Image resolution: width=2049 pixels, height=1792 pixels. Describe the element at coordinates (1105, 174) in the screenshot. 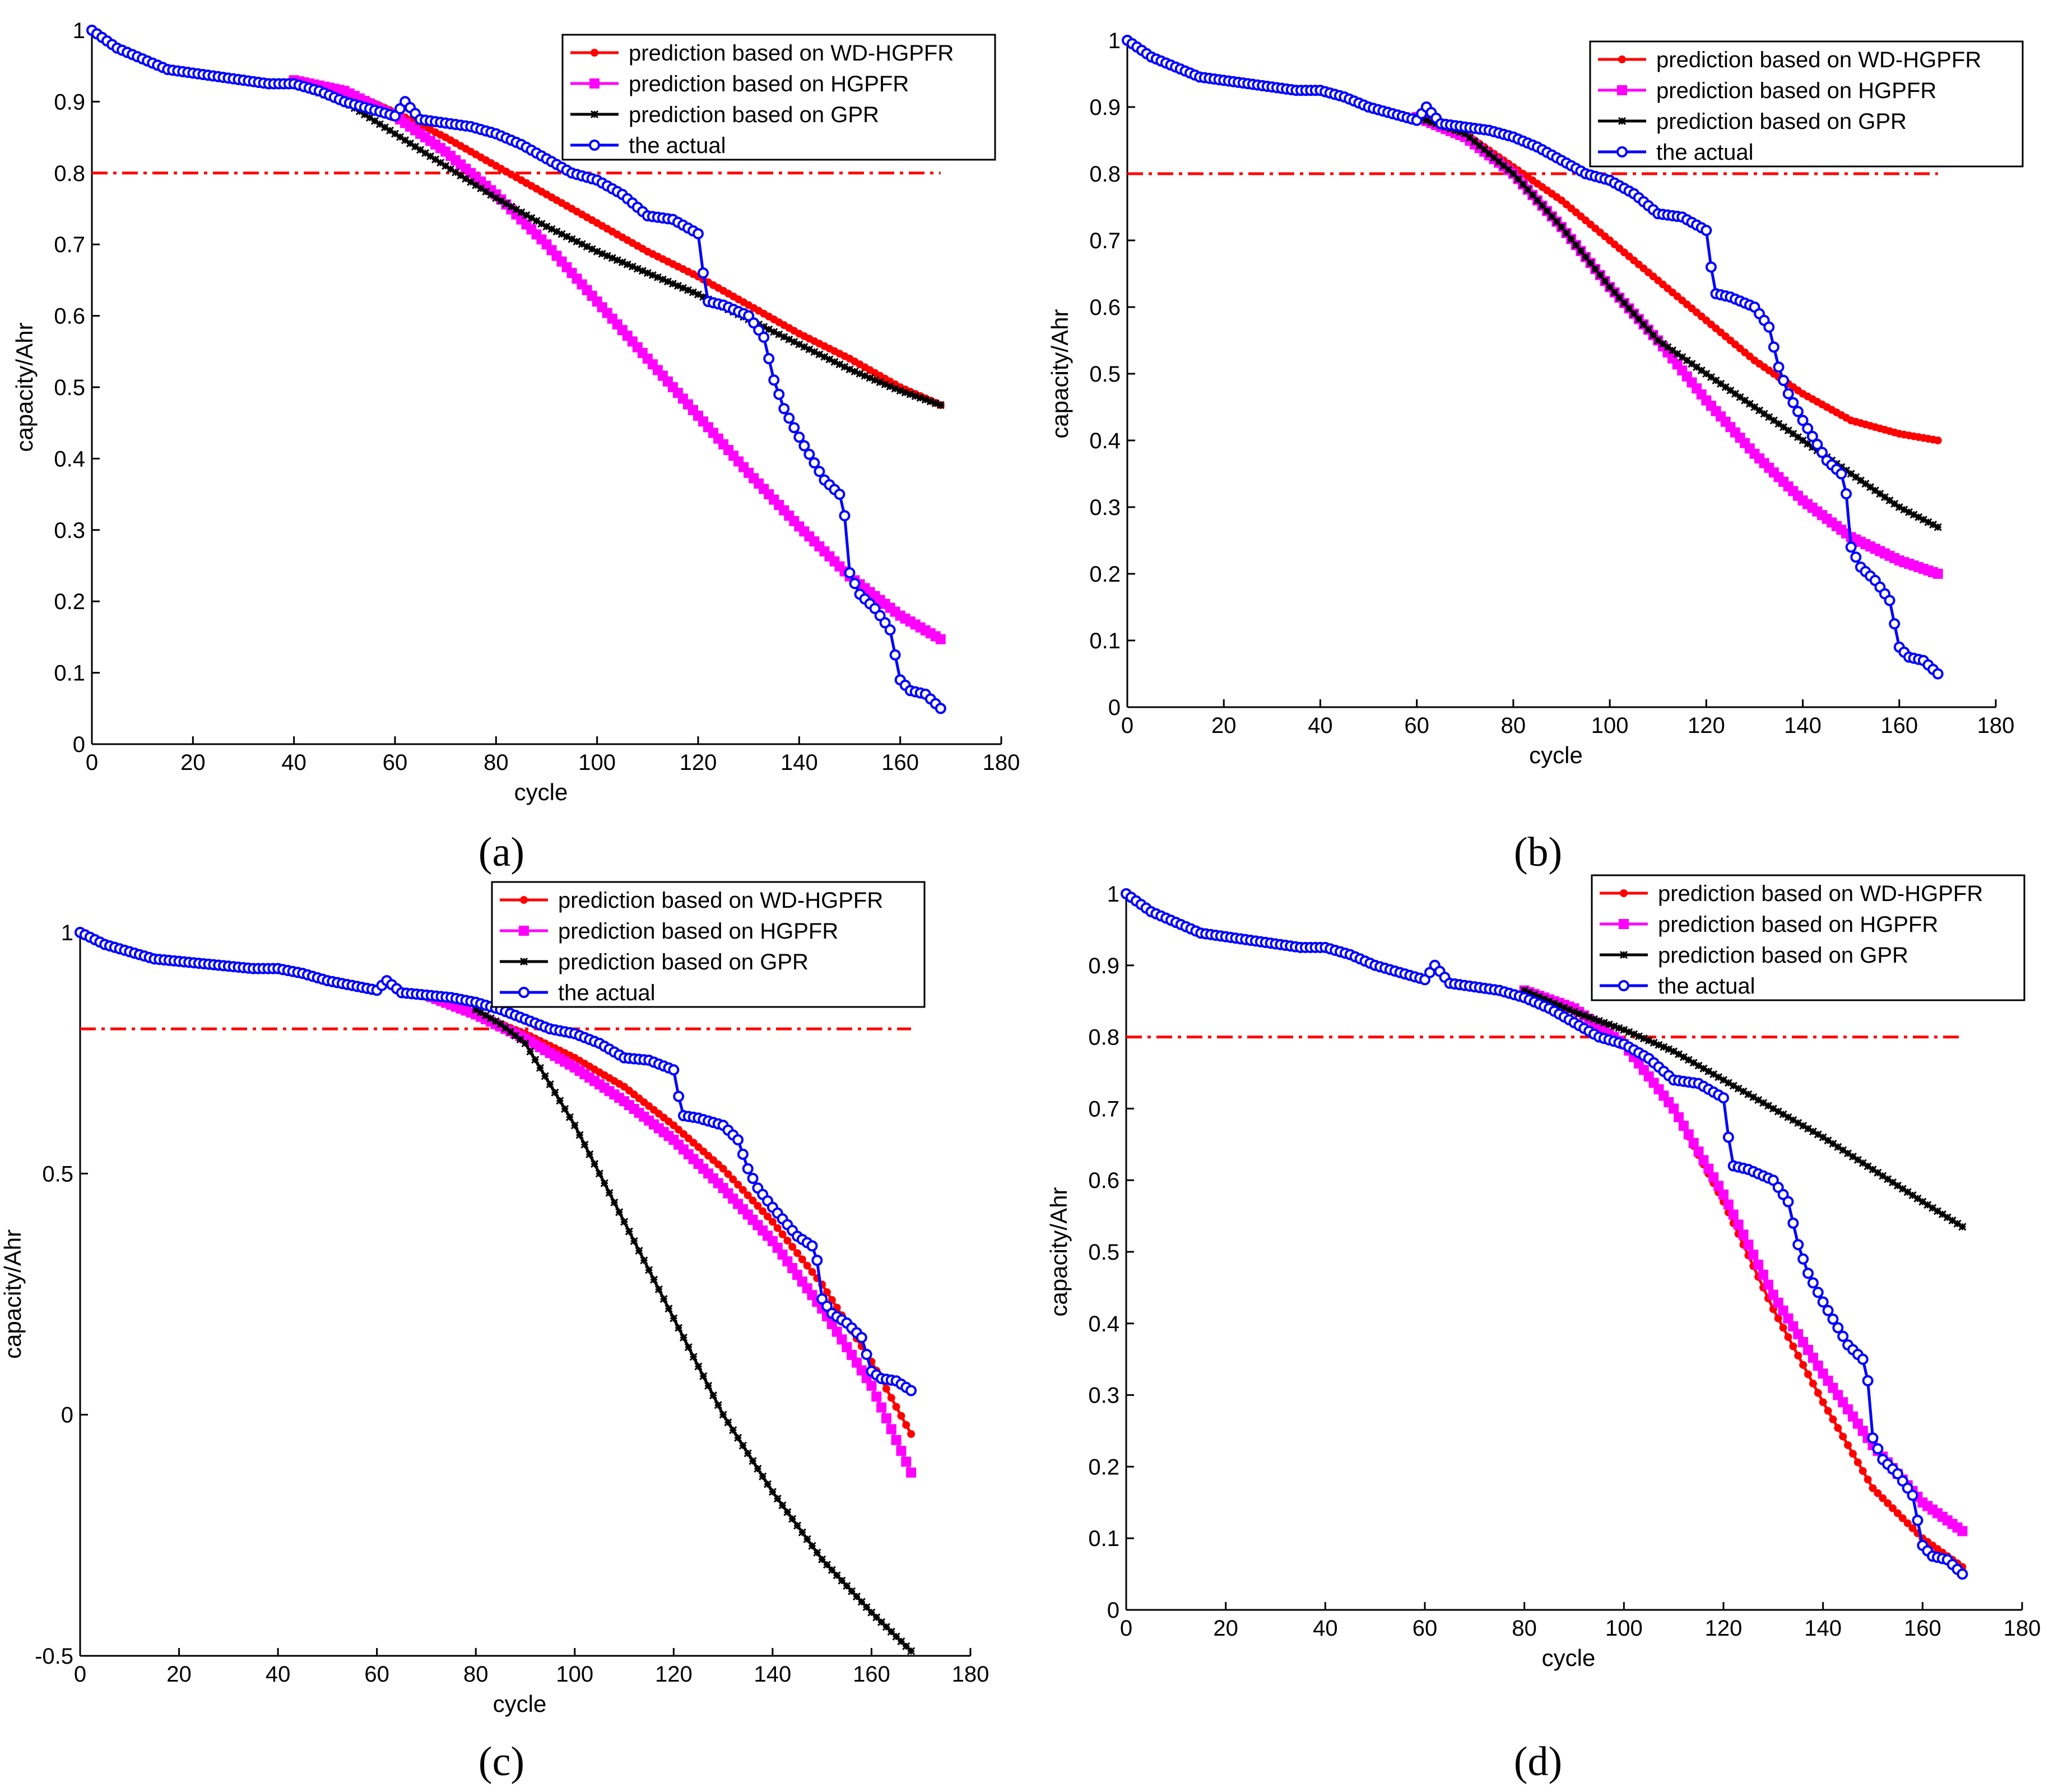

I see `y-tick-label: 0.8` at that location.